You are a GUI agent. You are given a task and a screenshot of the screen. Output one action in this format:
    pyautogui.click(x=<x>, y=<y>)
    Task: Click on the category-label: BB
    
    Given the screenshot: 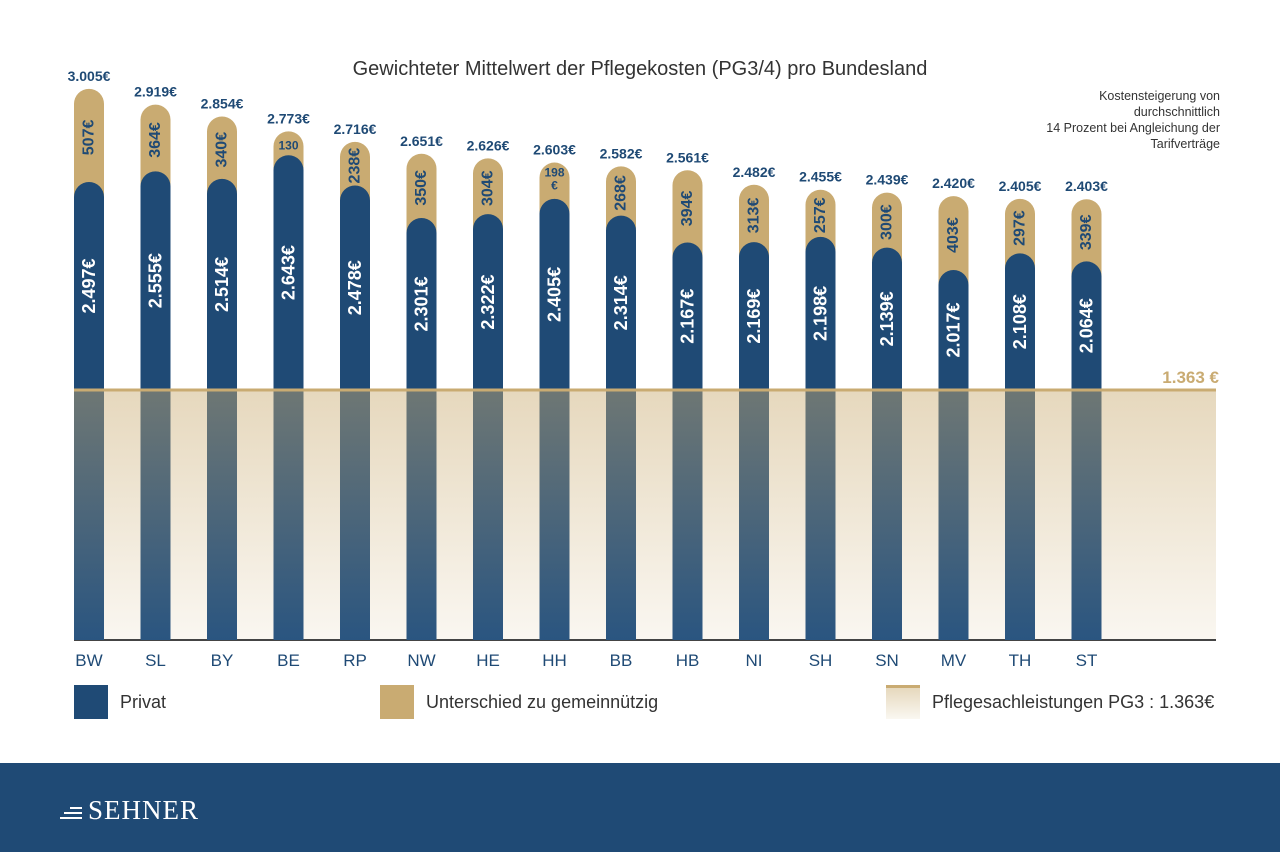 What is the action you would take?
    pyautogui.click(x=621, y=660)
    